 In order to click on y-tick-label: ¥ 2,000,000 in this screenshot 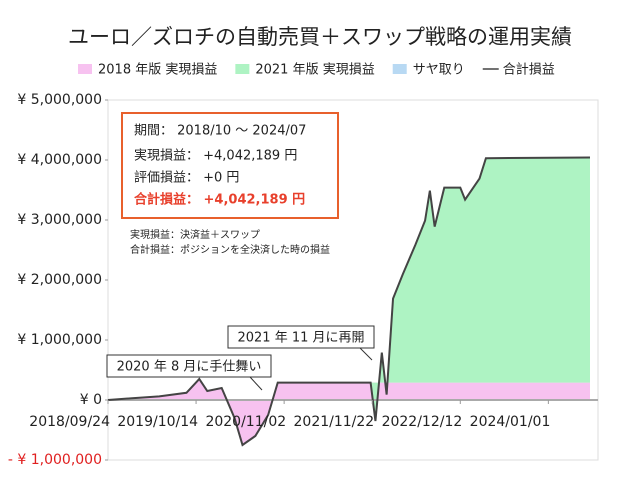, I will do `click(59, 280)`.